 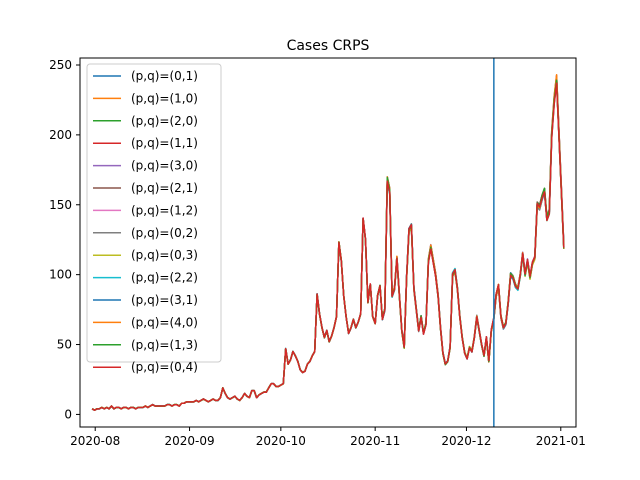 I want to click on legend-label: (p,q)=(2,1), so click(x=164, y=188).